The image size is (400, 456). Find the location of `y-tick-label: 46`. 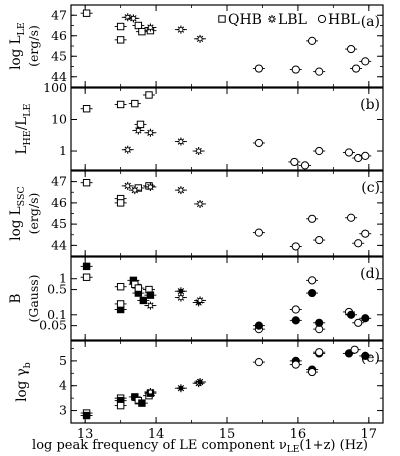

y-tick-label: 46 is located at coordinates (59, 35).